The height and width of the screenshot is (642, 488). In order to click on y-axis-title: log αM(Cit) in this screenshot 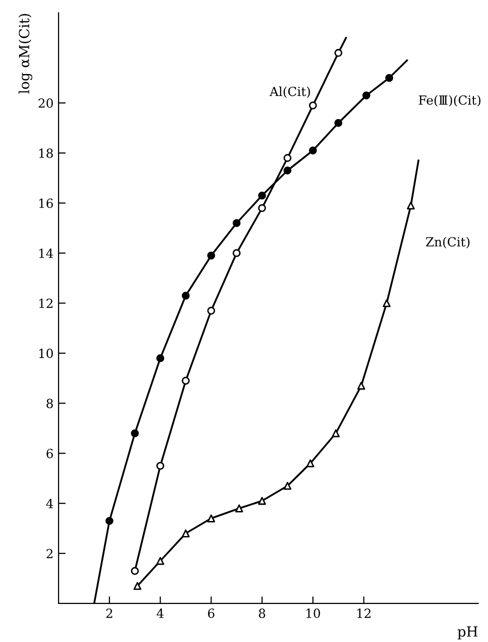, I will do `click(25, 54)`.